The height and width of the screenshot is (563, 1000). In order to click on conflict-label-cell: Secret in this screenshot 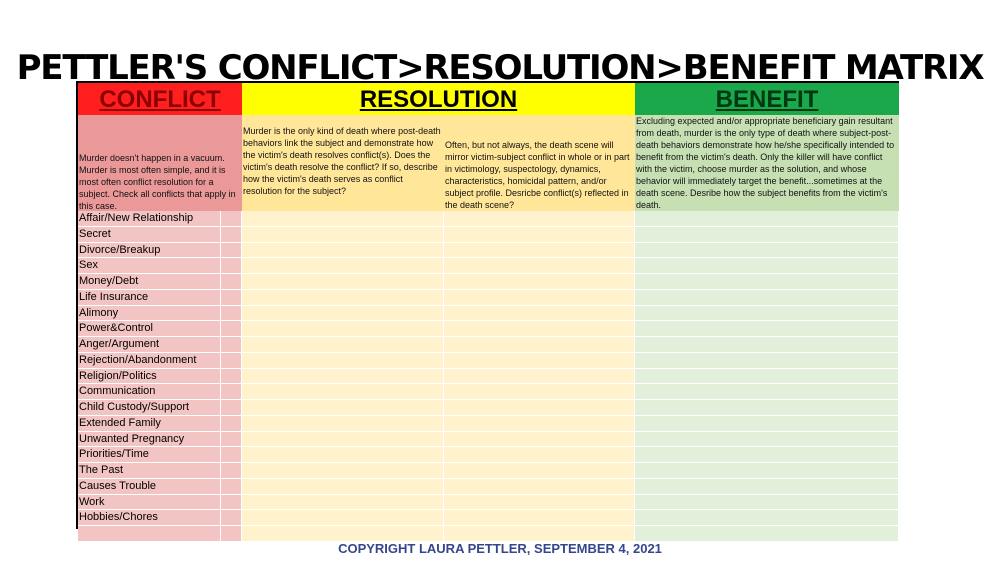, I will do `click(149, 234)`.